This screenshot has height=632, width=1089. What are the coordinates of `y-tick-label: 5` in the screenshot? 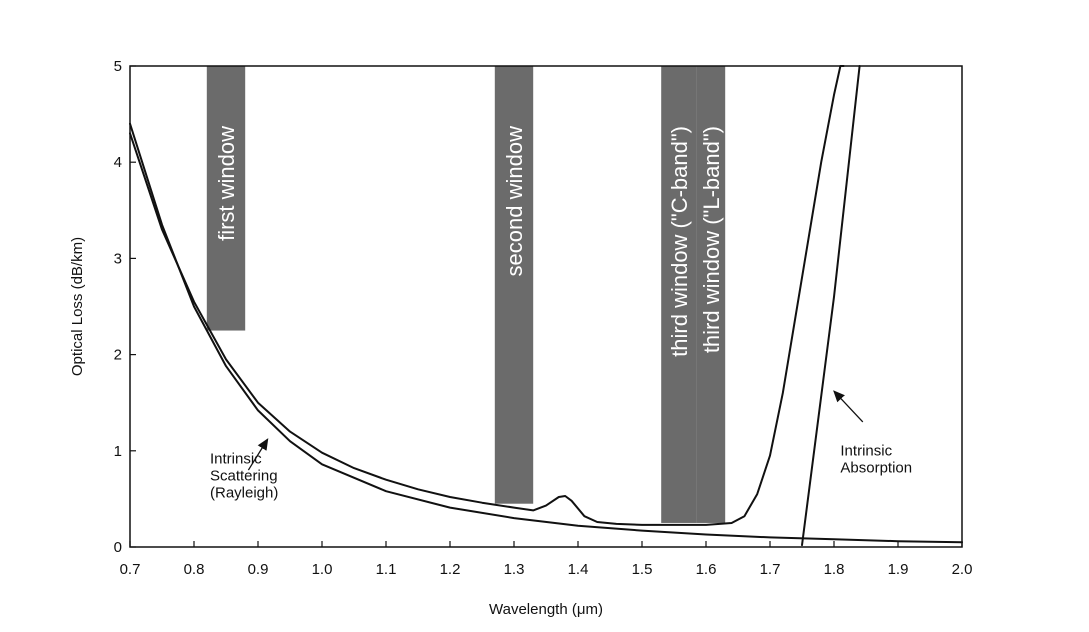 It's located at (118, 66).